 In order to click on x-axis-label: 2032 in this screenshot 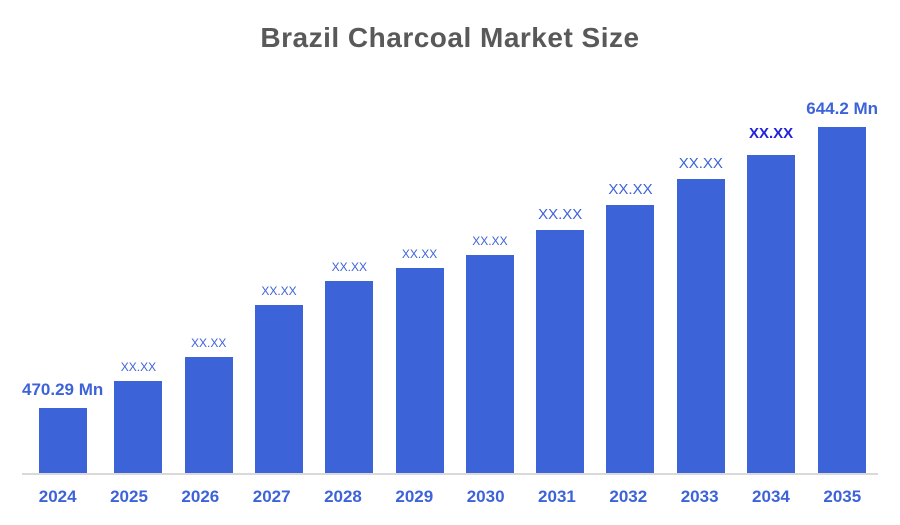, I will do `click(628, 496)`.